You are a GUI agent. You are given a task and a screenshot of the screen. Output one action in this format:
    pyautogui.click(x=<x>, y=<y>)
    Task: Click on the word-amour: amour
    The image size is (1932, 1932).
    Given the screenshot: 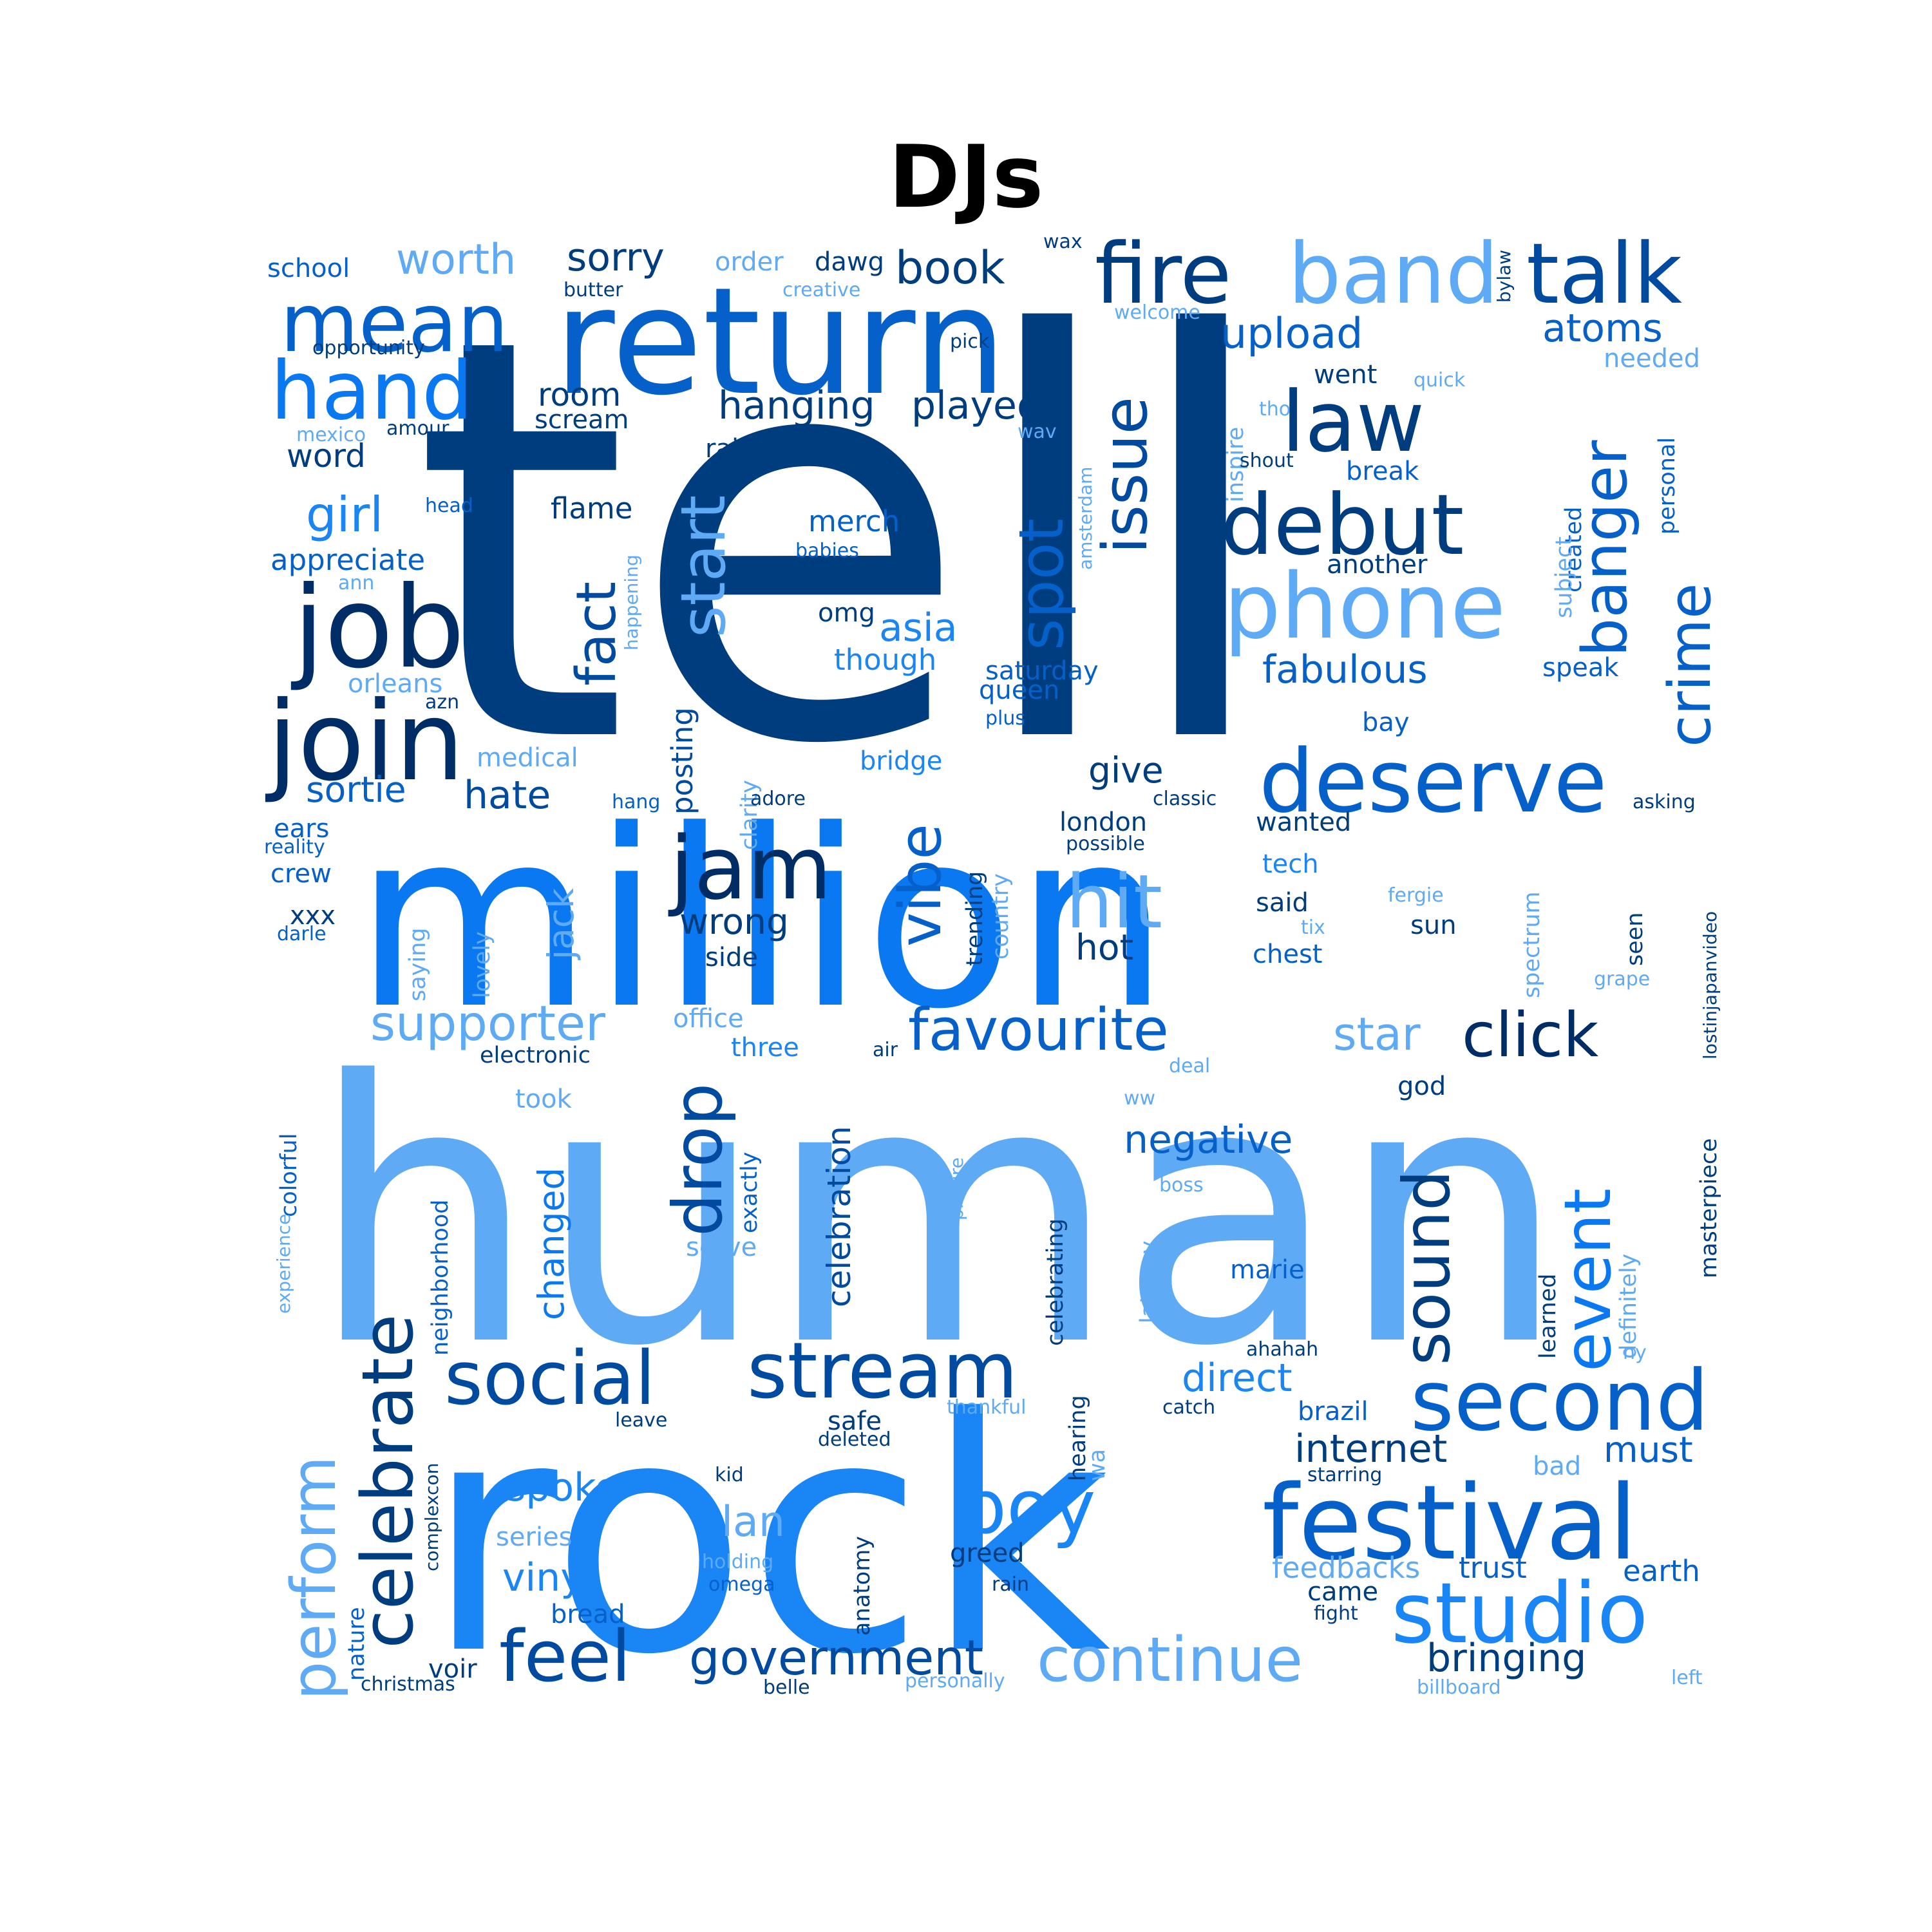 What is the action you would take?
    pyautogui.click(x=418, y=429)
    